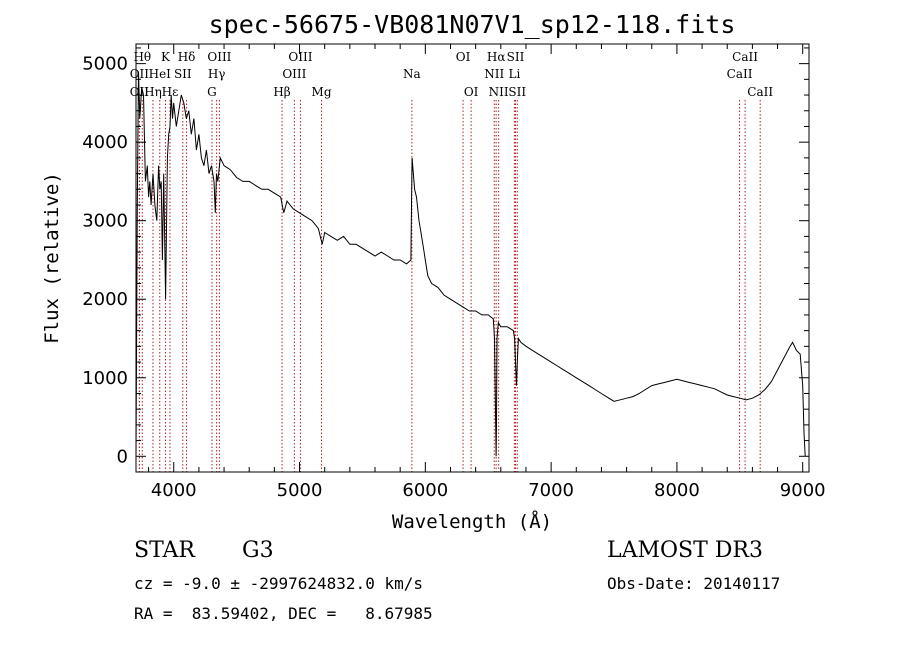 The image size is (900, 649). Describe the element at coordinates (166, 57) in the screenshot. I see `spectral-line-label: K` at that location.